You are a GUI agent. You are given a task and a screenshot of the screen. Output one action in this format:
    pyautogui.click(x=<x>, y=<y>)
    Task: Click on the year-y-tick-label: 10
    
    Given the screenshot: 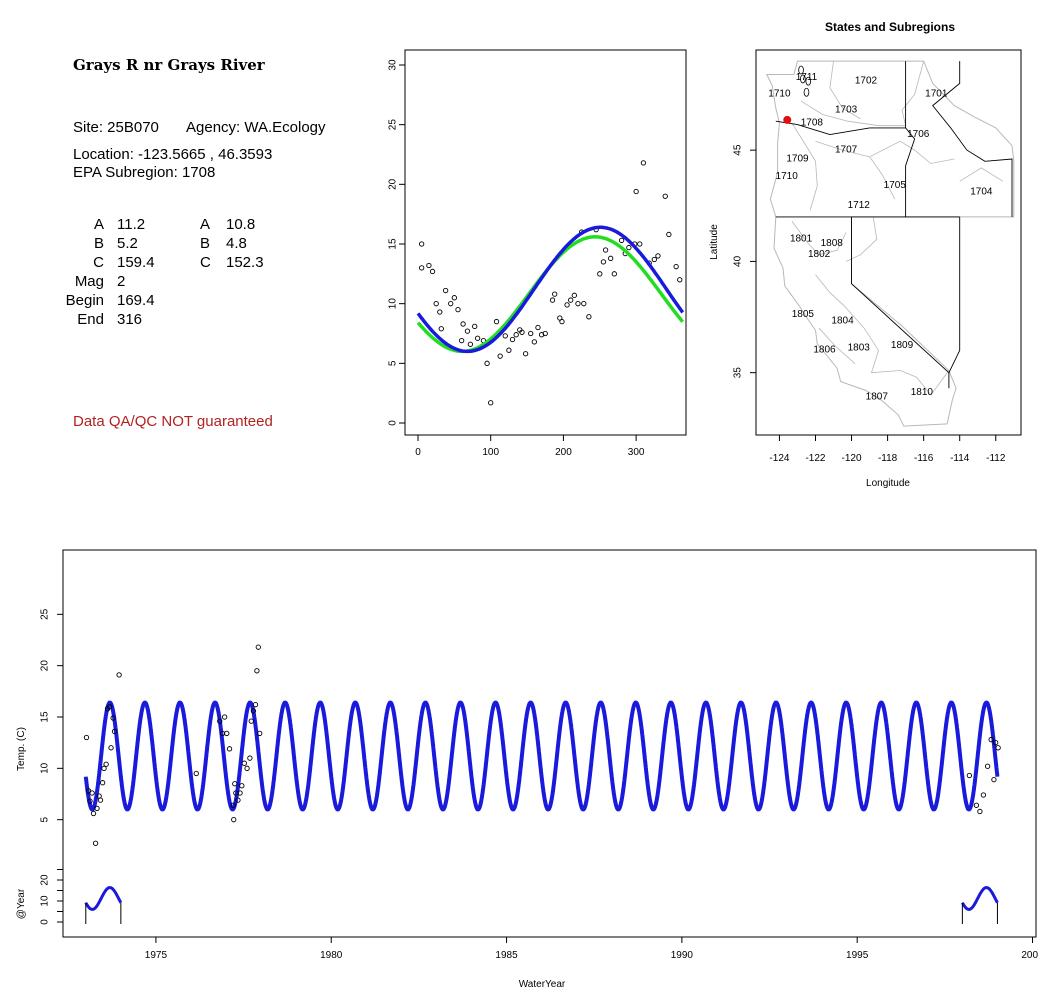 What is the action you would take?
    pyautogui.click(x=45, y=901)
    